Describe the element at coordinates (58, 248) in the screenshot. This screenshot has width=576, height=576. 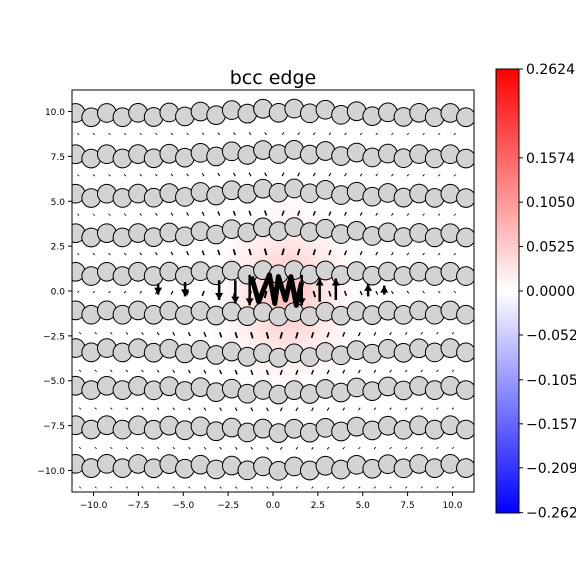
I see `y-tick-label: 2.5` at that location.